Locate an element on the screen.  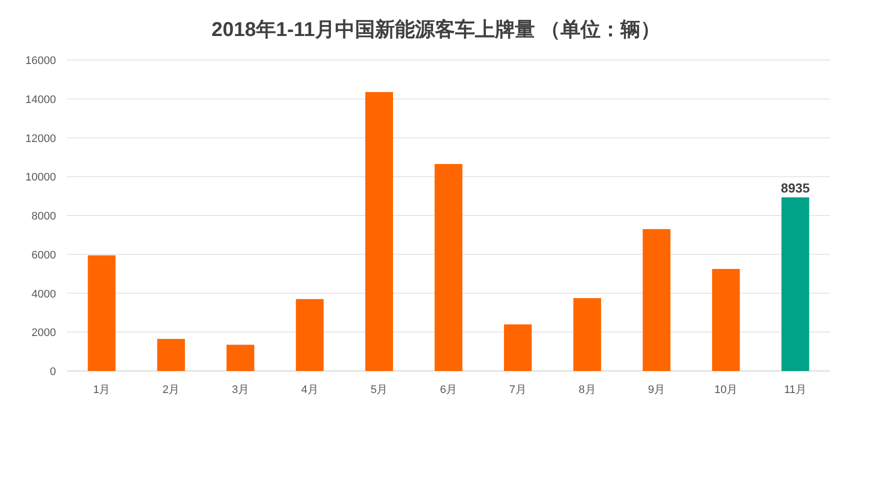
x-tick-label: 4月 is located at coordinates (309, 390).